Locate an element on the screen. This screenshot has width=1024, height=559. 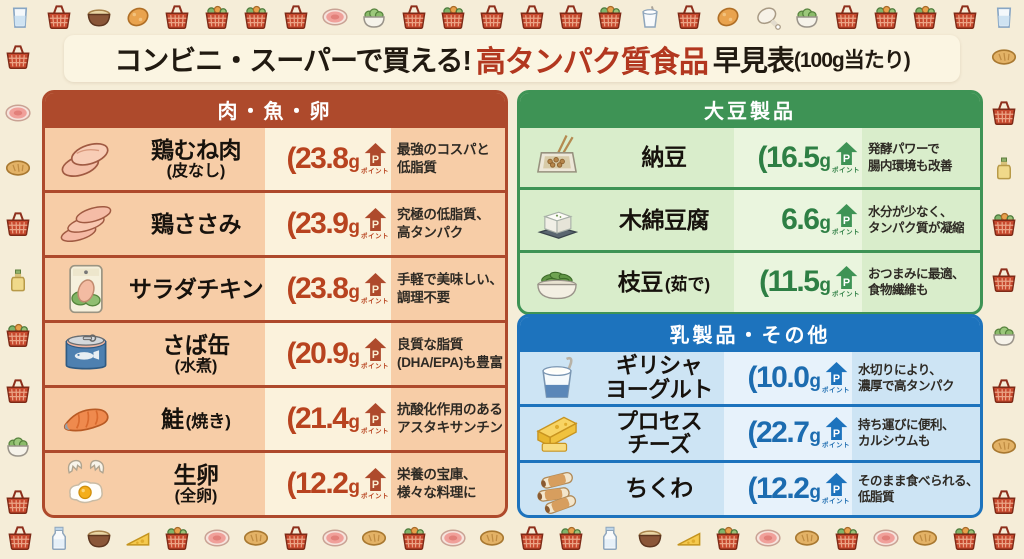
food-description: 究極の低脂質、 高タンパク is located at coordinates (448, 223).